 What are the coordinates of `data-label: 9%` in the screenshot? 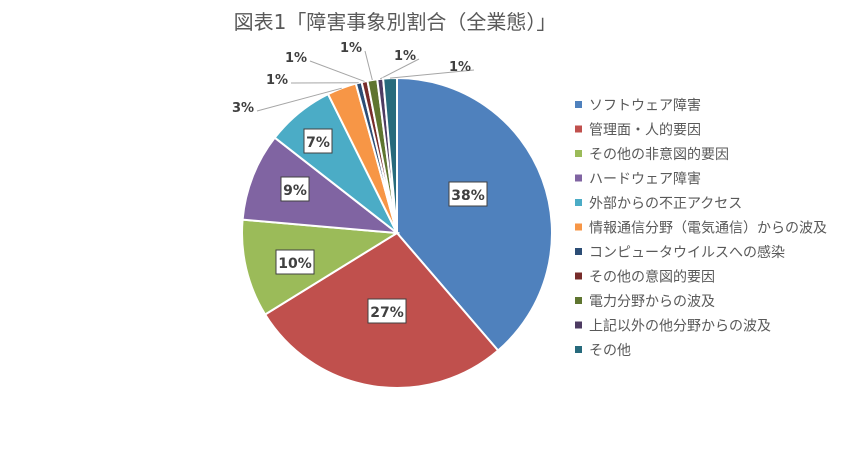 It's located at (295, 191).